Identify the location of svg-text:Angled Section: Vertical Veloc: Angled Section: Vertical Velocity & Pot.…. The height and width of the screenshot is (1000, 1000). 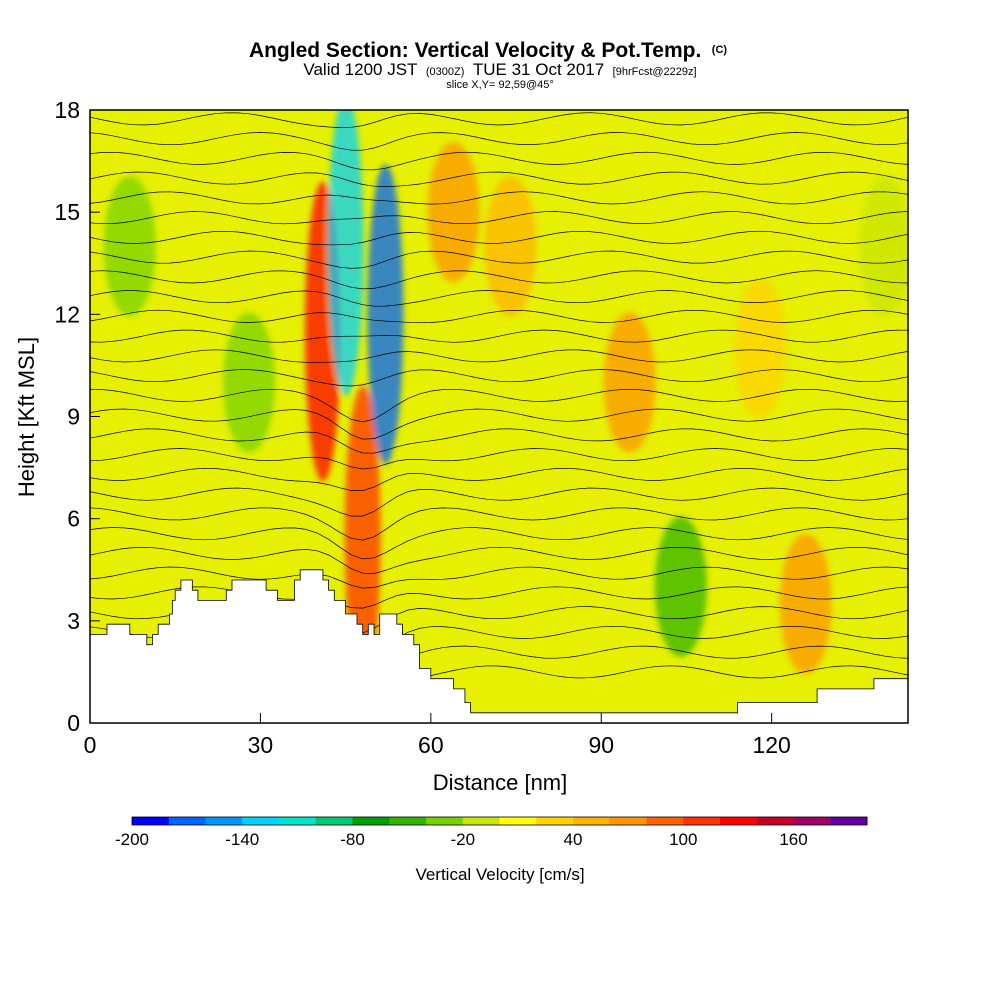
(488, 50).